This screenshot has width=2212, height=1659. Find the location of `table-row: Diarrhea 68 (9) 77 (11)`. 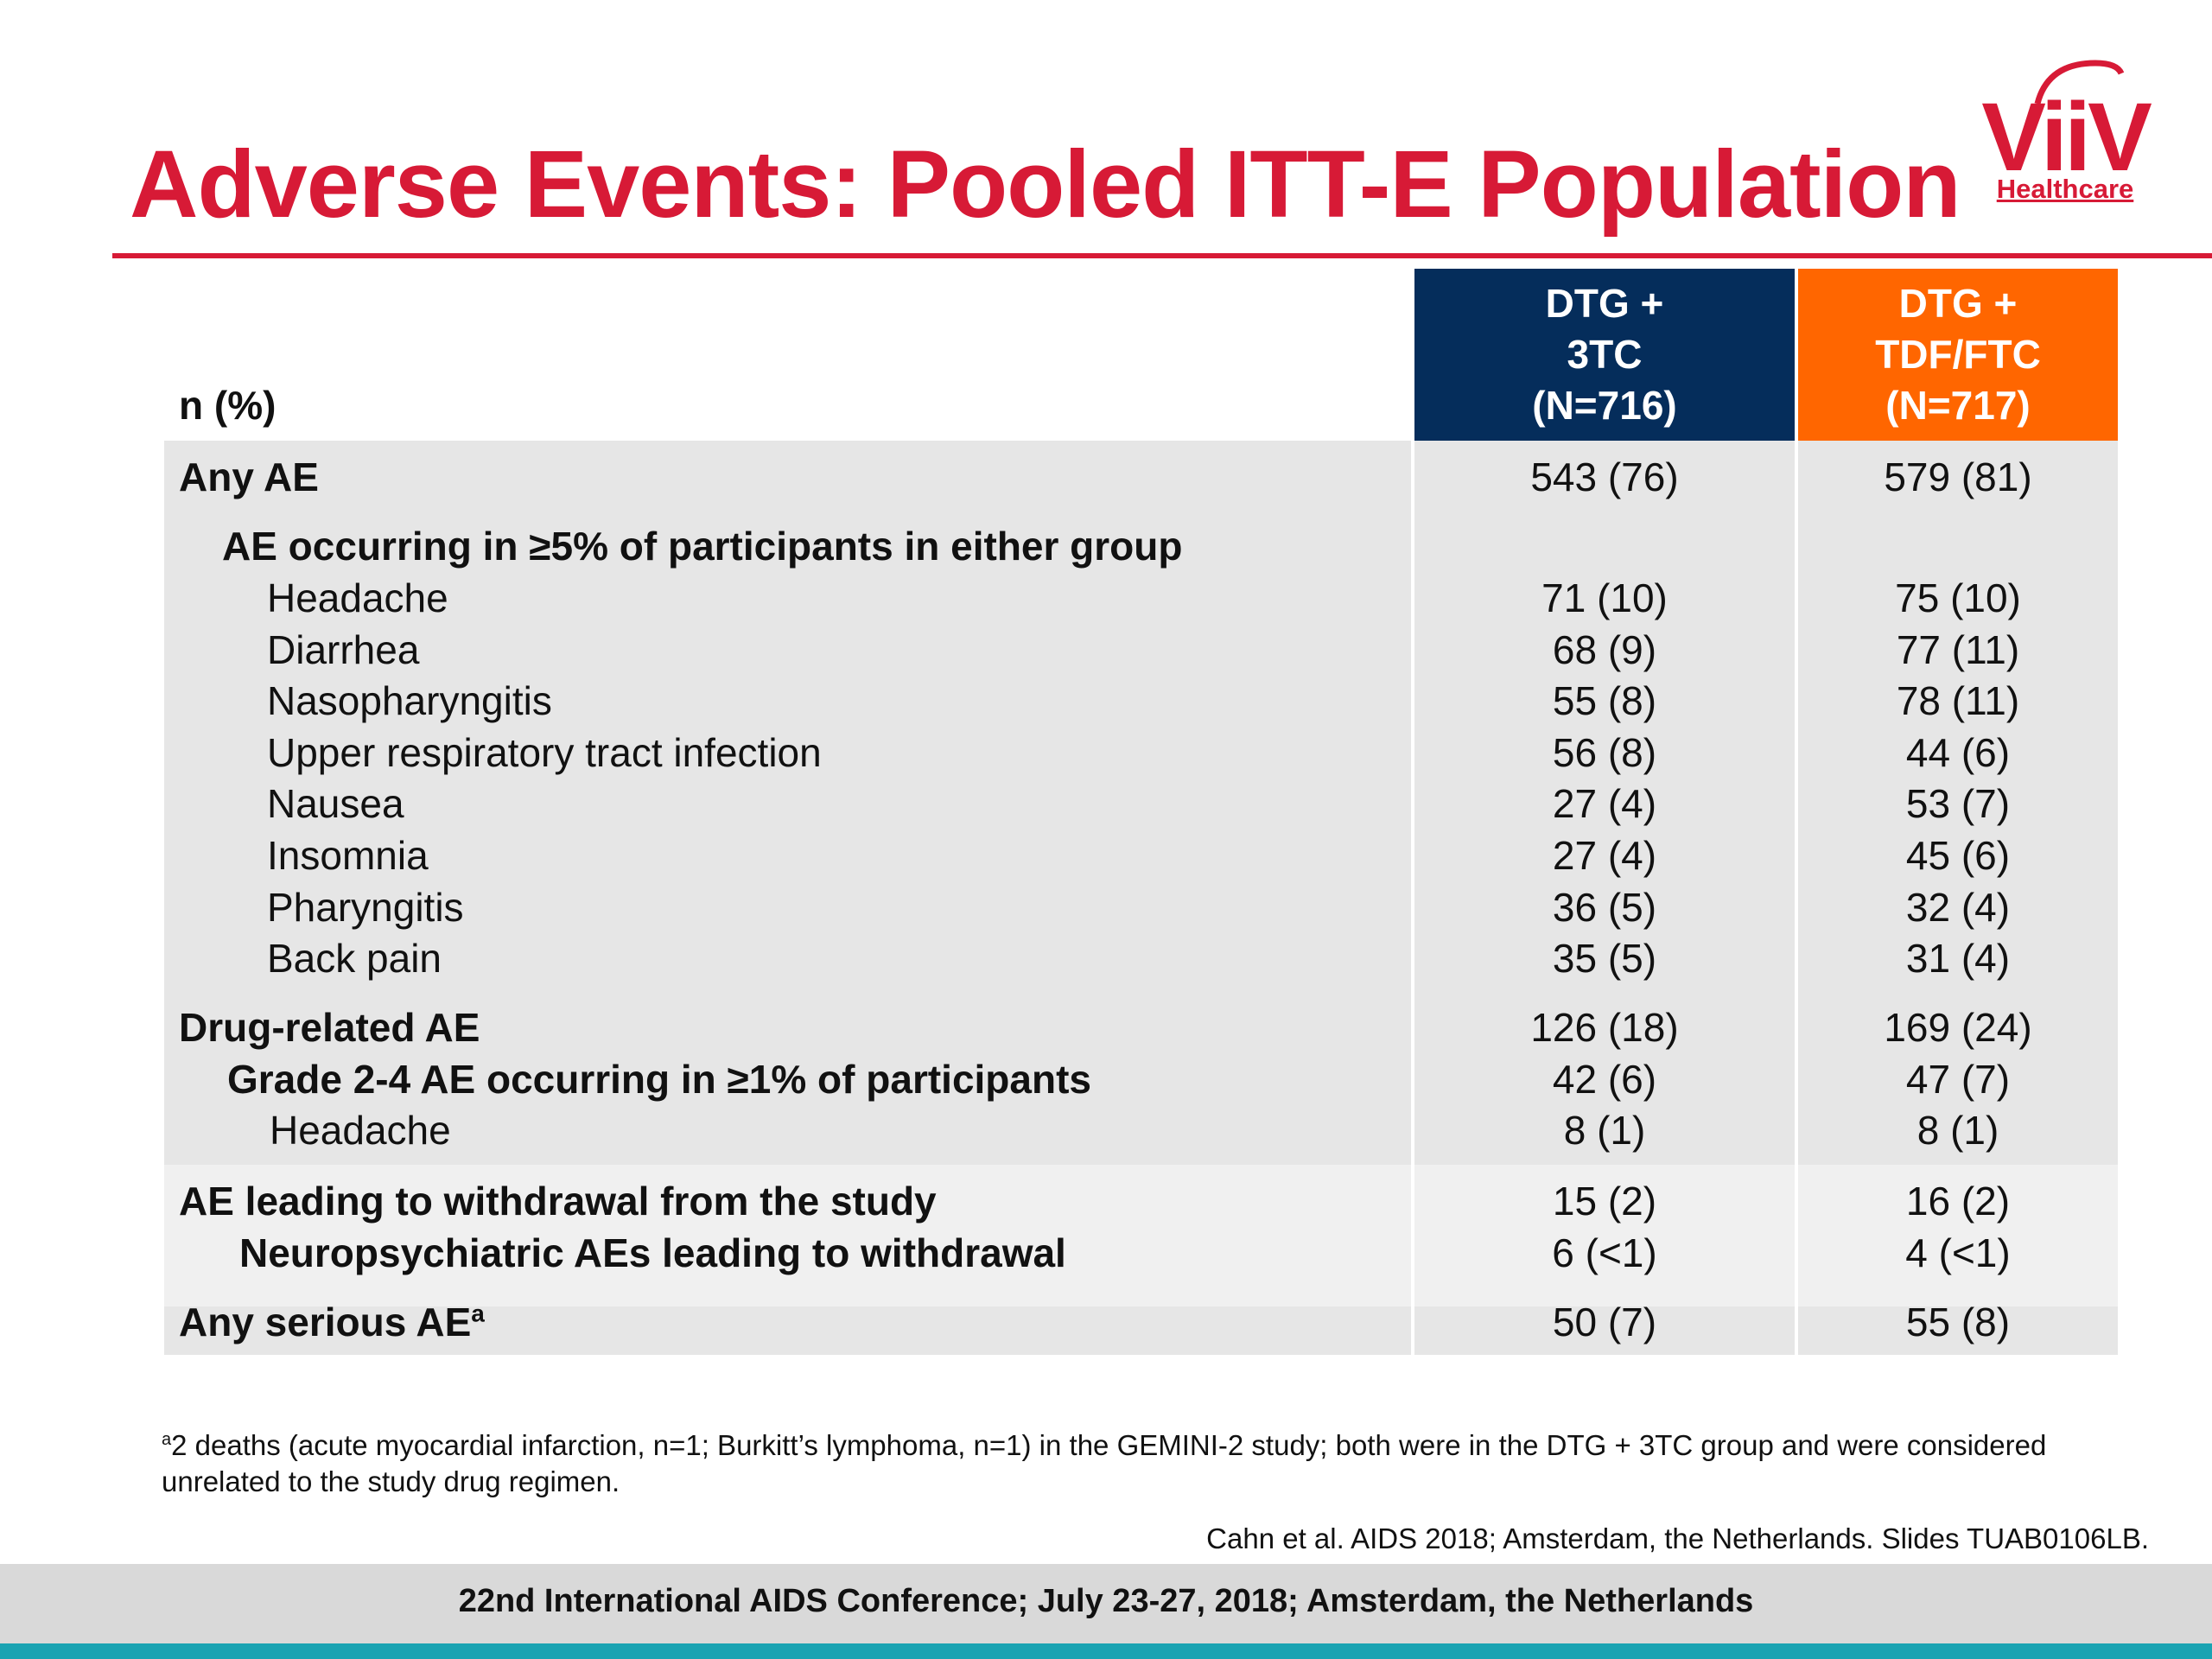

table-row: Diarrhea 68 (9) 77 (11) is located at coordinates (1141, 650).